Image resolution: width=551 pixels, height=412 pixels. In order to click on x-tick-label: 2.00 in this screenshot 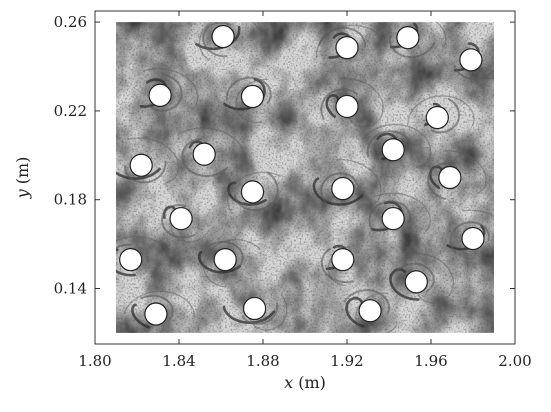, I will do `click(514, 361)`.